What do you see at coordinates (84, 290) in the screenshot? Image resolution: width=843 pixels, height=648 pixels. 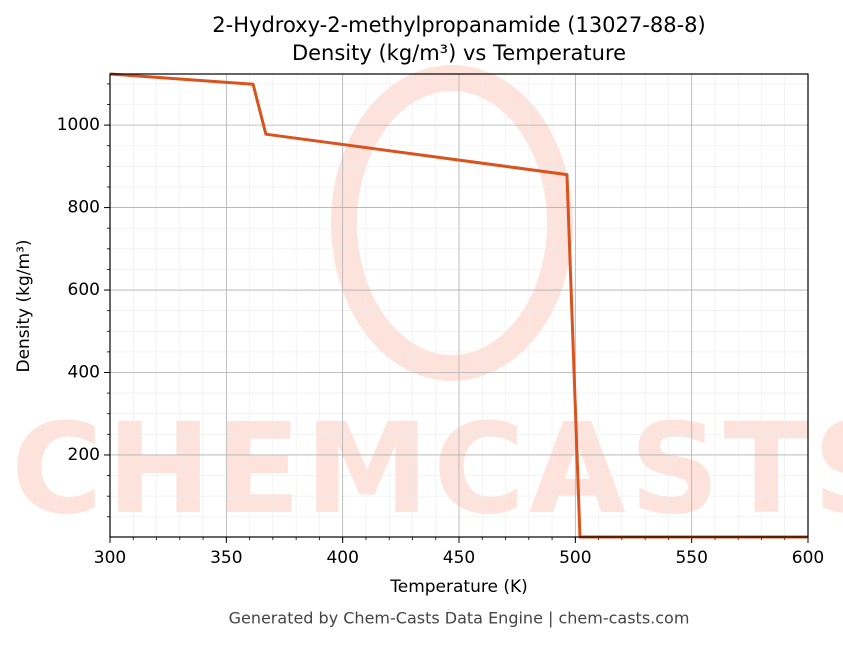 I see `y-tick-label: 600` at bounding box center [84, 290].